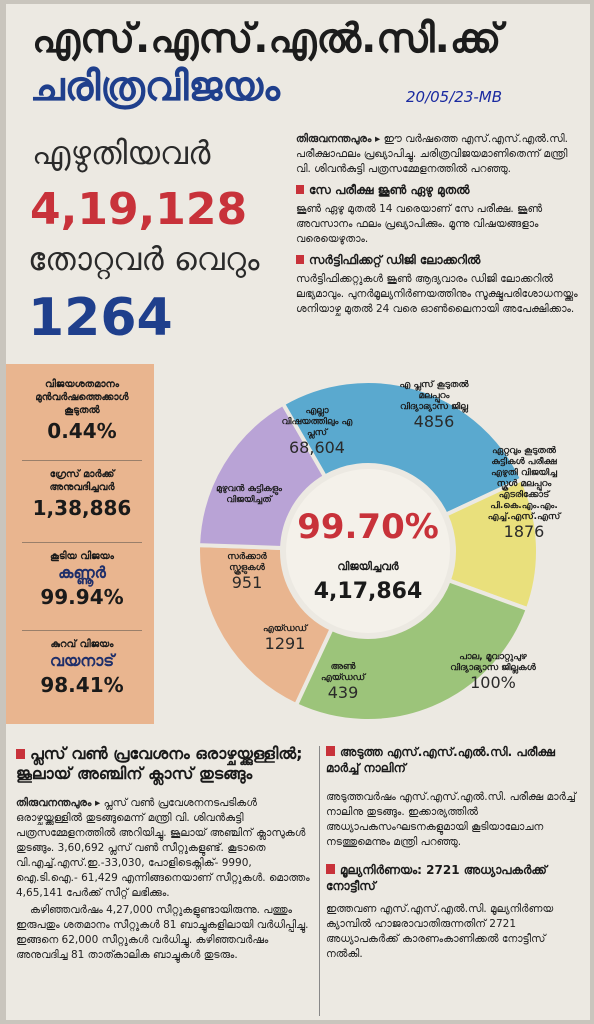 The height and width of the screenshot is (1024, 594). Describe the element at coordinates (368, 591) in the screenshot. I see `donut-center-count: 4,17,864` at that location.